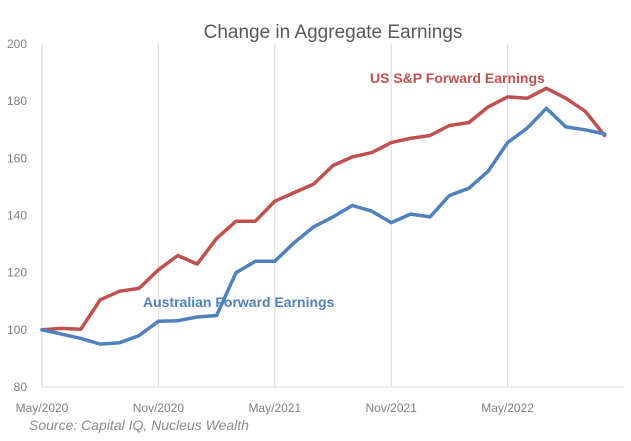 The height and width of the screenshot is (441, 631). I want to click on y-tick-label: 200, so click(17, 44).